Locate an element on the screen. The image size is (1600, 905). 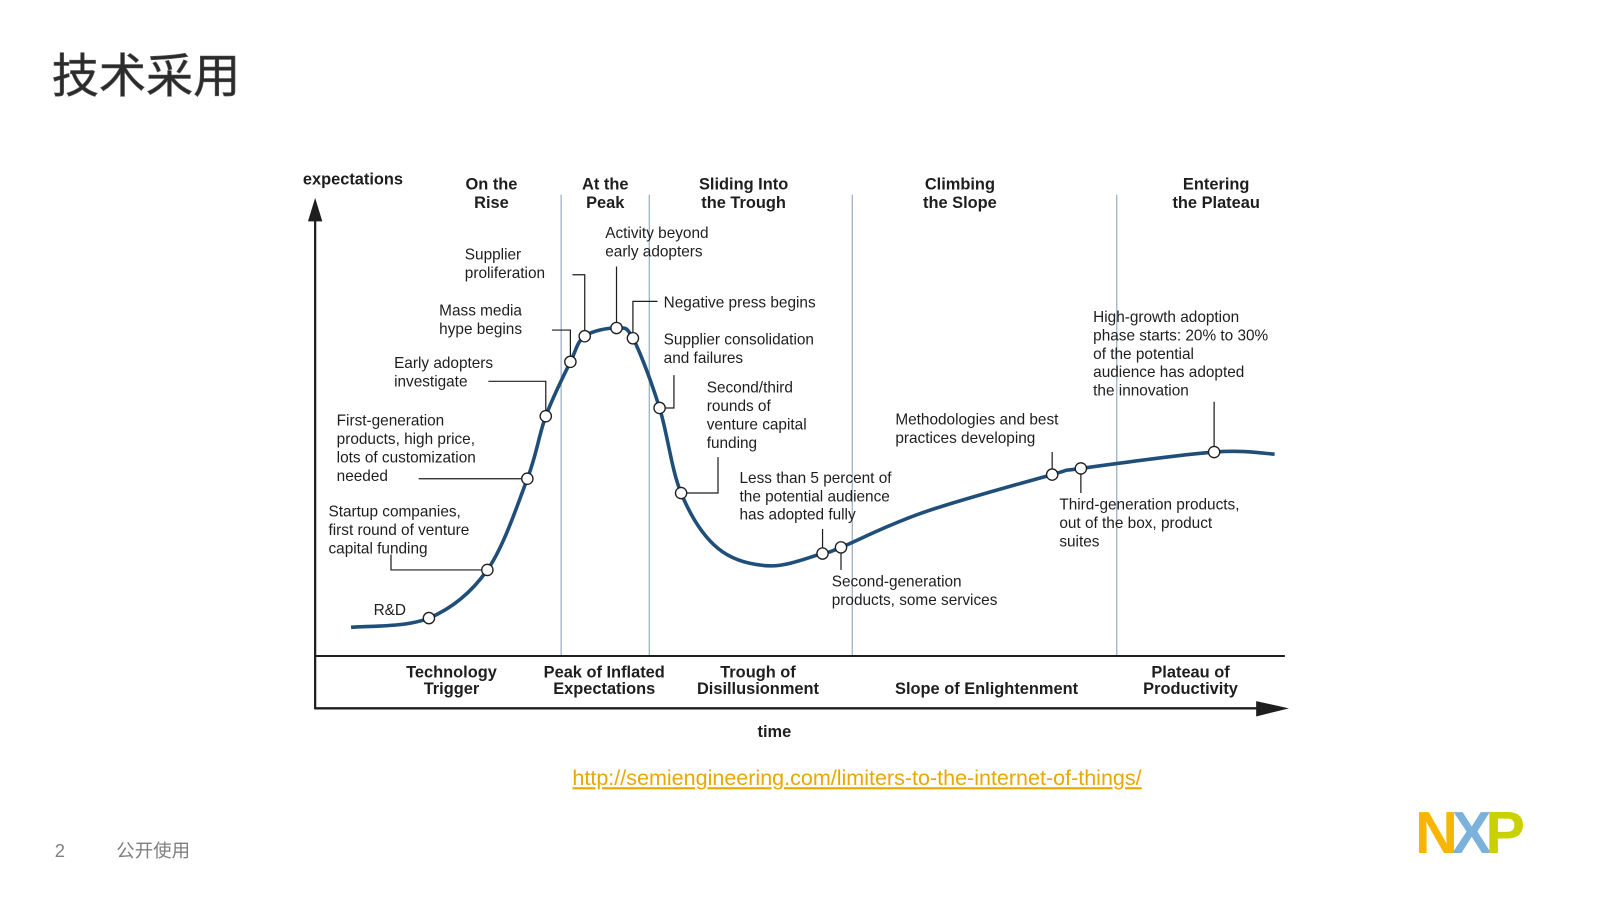
annotation: out of the box, product is located at coordinates (1136, 523).